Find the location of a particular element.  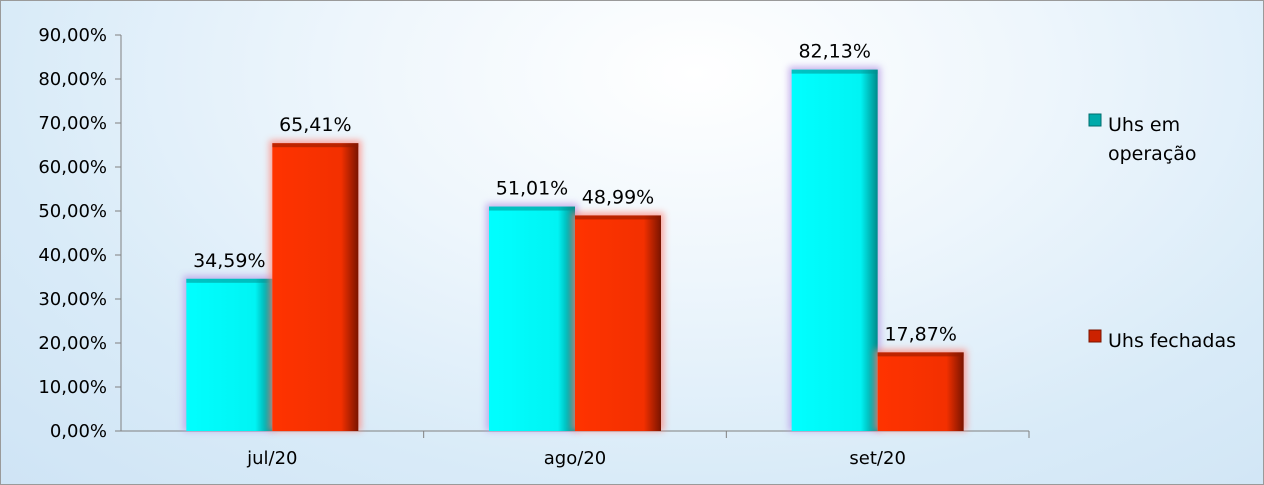

x-tick-label: set/20 is located at coordinates (877, 458).